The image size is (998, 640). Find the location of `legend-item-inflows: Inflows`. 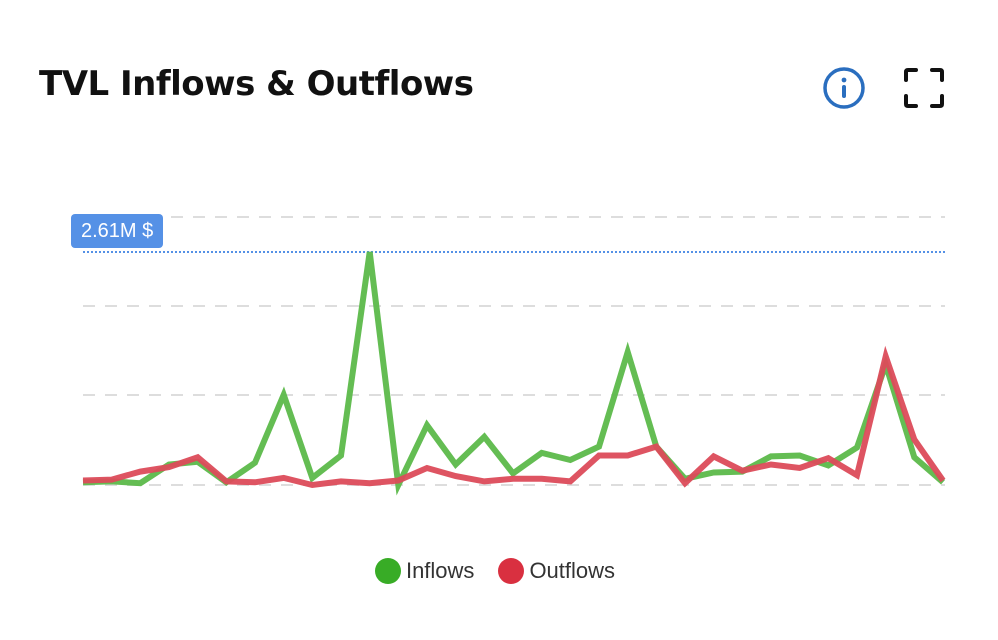

legend-item-inflows: Inflows is located at coordinates (424, 571).